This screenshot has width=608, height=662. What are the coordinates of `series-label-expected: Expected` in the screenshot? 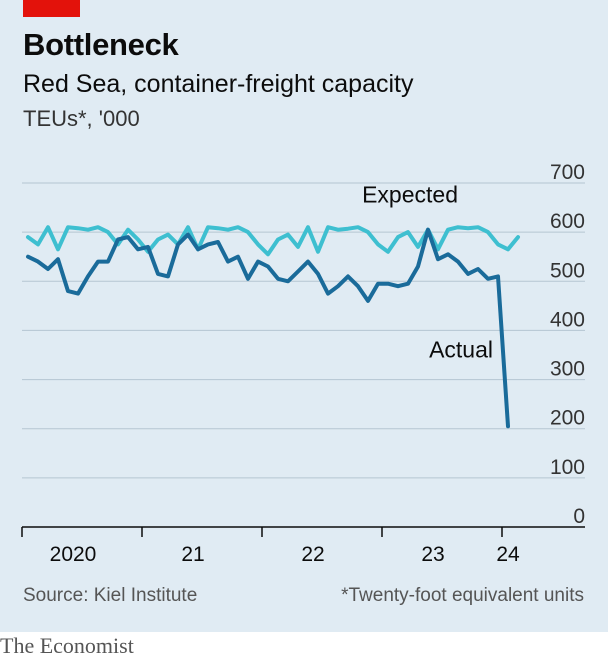 It's located at (410, 195).